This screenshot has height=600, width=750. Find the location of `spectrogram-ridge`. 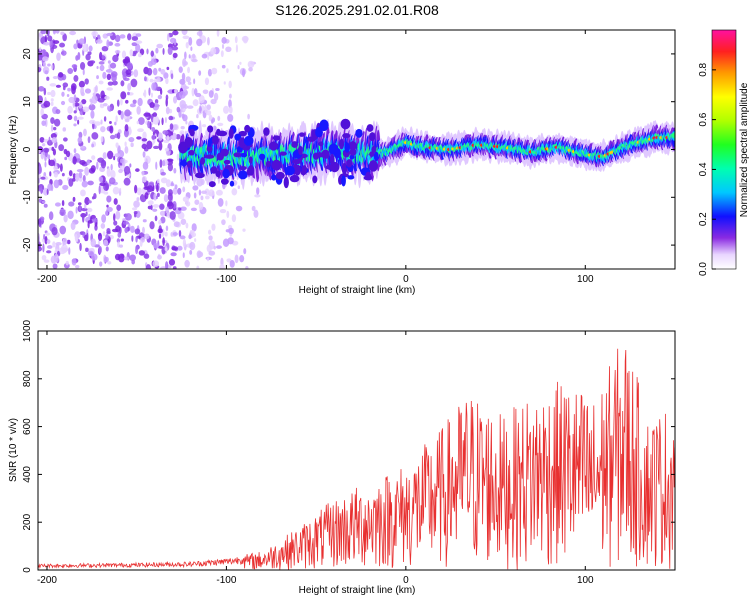

spectrogram-ridge is located at coordinates (426, 154).